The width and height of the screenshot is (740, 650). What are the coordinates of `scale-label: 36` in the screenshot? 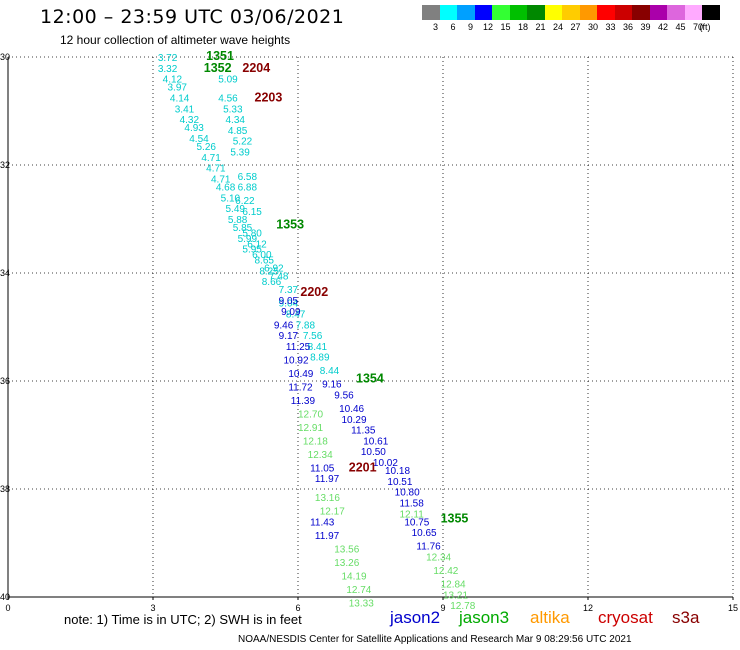 It's located at (628, 27).